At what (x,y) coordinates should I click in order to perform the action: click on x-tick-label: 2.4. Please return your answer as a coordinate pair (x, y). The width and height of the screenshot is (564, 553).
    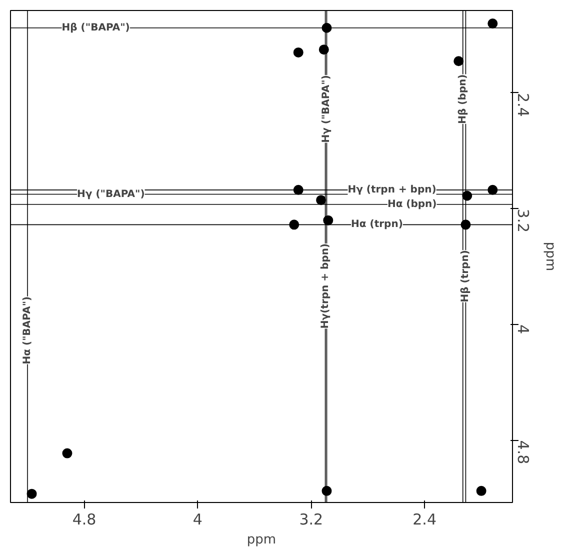
    Looking at the image, I should click on (424, 519).